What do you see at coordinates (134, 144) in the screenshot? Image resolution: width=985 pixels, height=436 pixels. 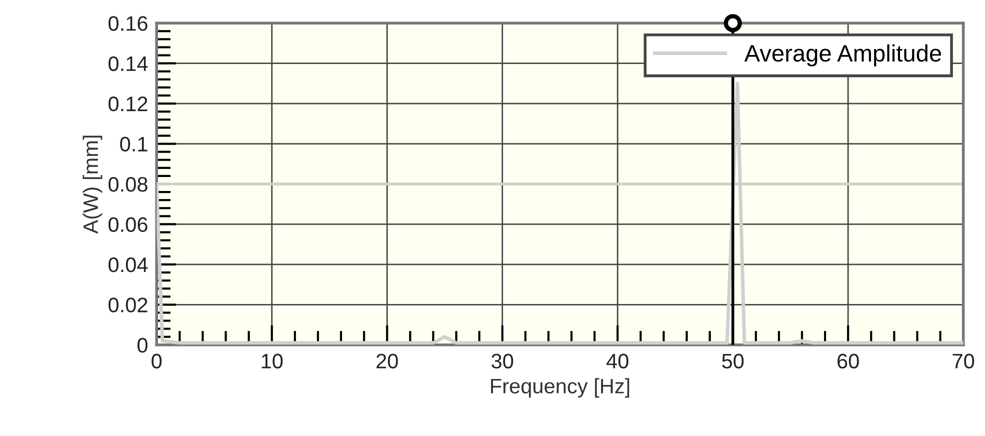 I see `y-tick-label: 0.1` at bounding box center [134, 144].